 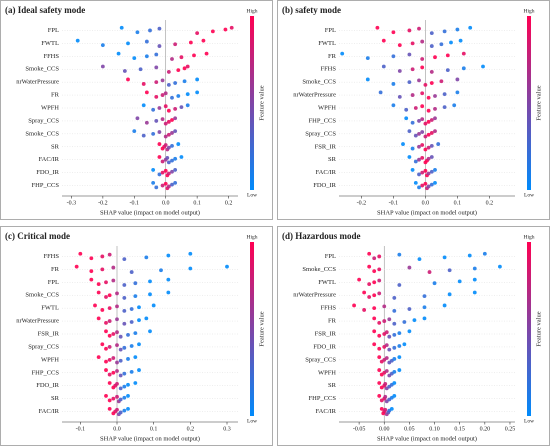 What do you see at coordinates (327, 282) in the screenshot?
I see `feature-label: FWTL` at bounding box center [327, 282].